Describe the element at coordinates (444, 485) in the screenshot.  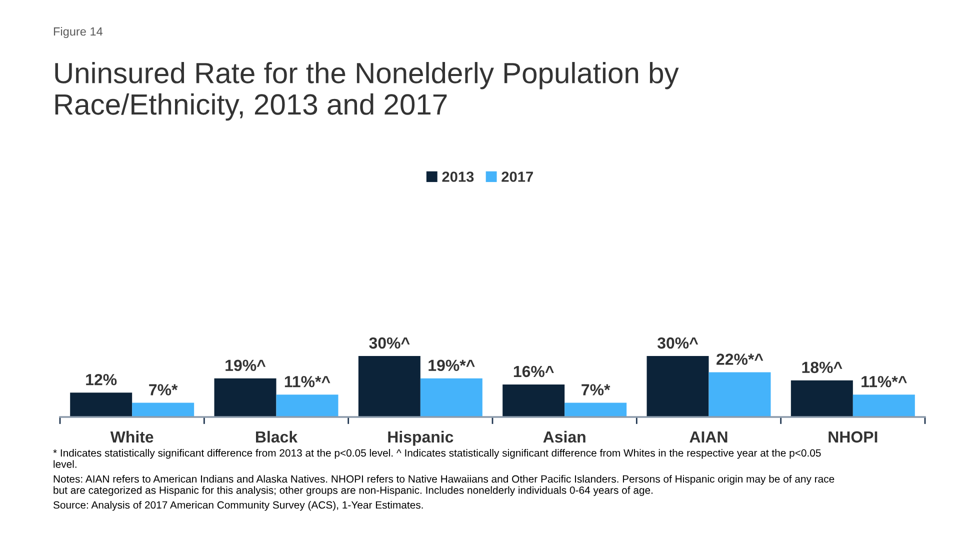
I see `text: Notes: AIAN refers to American Indians and Alaska Natives. NHOPI refers to Native Hawaiians and Other Pacific Islanders. Persons of Hispanic origin may be of any race but are categorized as Hispanic for this analysis; other groups are non-Hispanic. Includes nonelderly individuals 0-64 years of age.` at that location.